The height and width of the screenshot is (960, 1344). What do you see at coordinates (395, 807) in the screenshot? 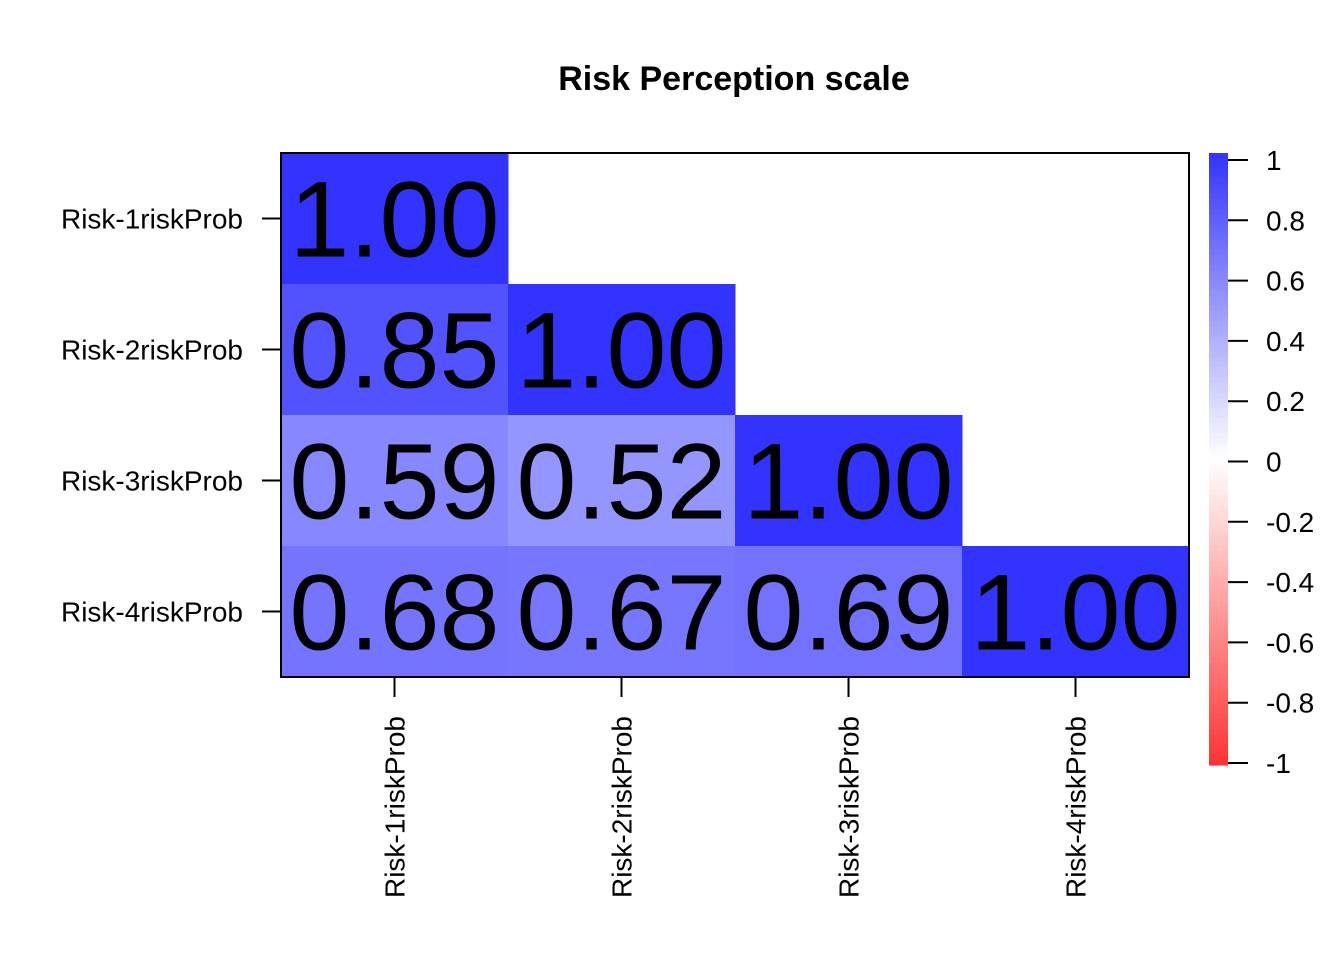
I see `x-tick-label: Risk-1riskProb` at bounding box center [395, 807].